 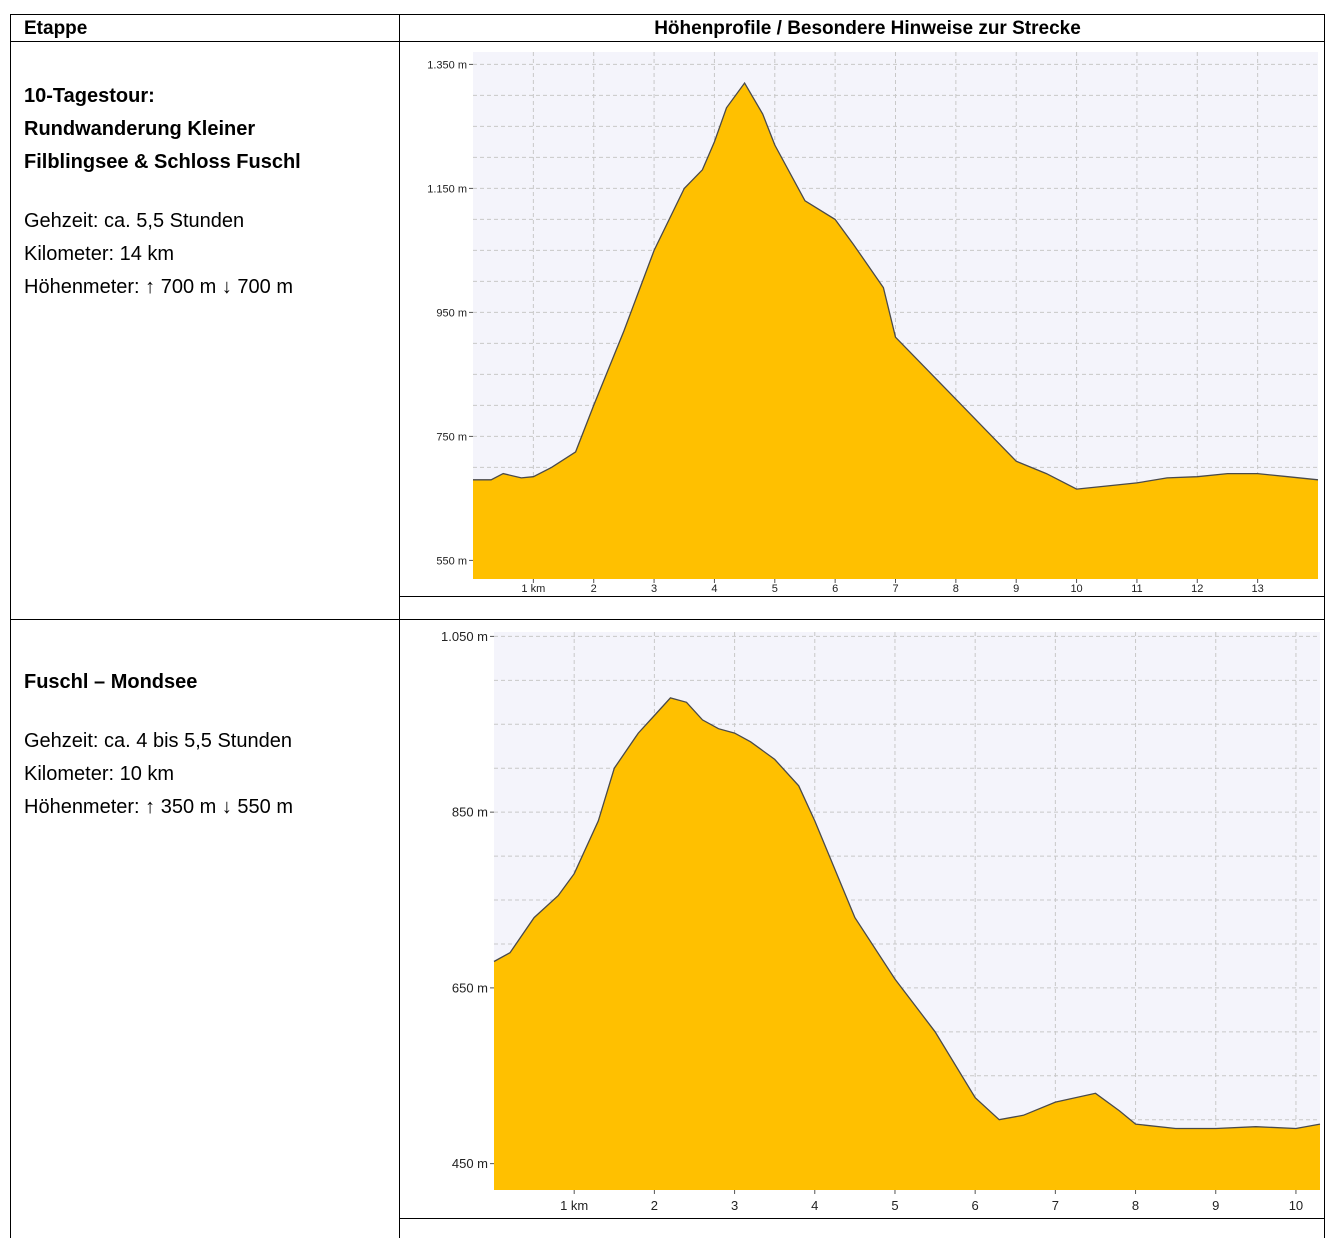 I want to click on stage-2-walk-time: Gehzeit: ca. 4 bis 5,5 Stunden, so click(x=158, y=741).